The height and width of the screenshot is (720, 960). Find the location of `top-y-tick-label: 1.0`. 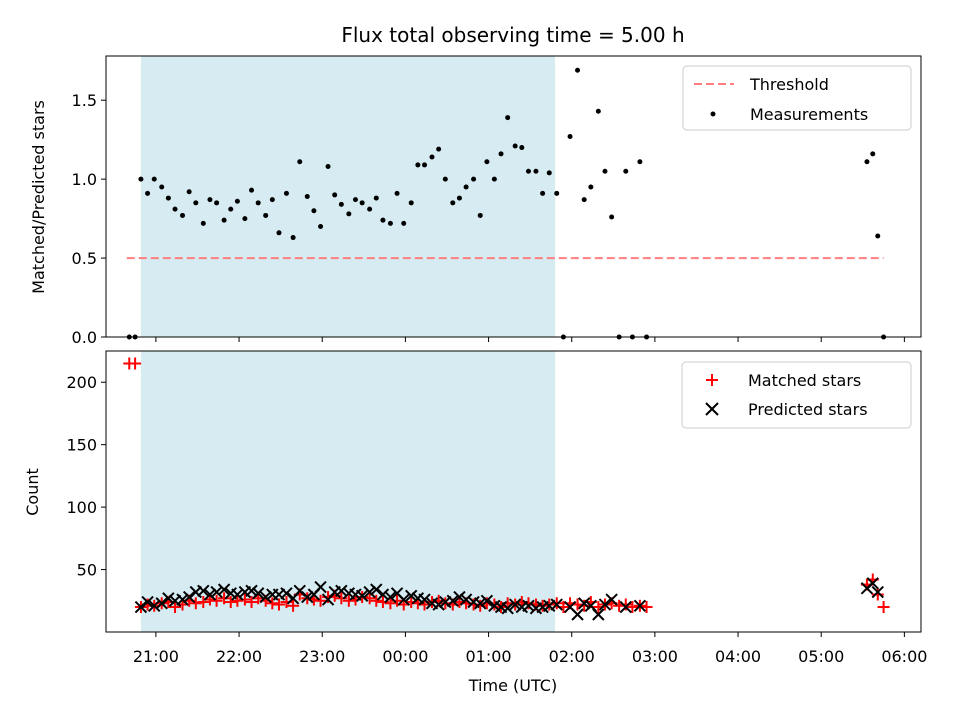

top-y-tick-label: 1.0 is located at coordinates (84, 179).